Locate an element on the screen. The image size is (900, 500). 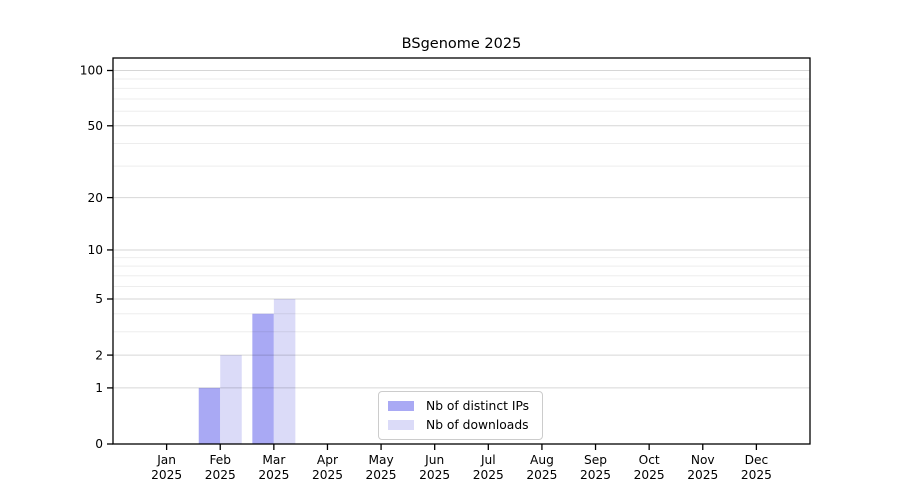
x-tick-label-month-nov: Nov is located at coordinates (703, 460).